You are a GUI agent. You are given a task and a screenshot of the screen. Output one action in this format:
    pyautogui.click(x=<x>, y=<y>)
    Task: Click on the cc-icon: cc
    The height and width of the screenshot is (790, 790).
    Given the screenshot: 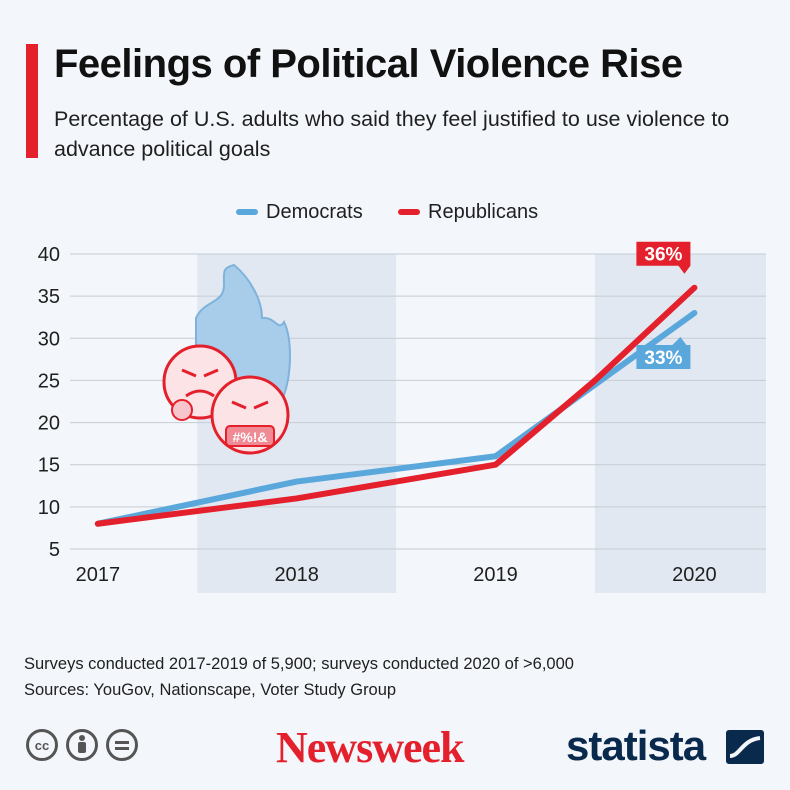 What is the action you would take?
    pyautogui.click(x=42, y=745)
    